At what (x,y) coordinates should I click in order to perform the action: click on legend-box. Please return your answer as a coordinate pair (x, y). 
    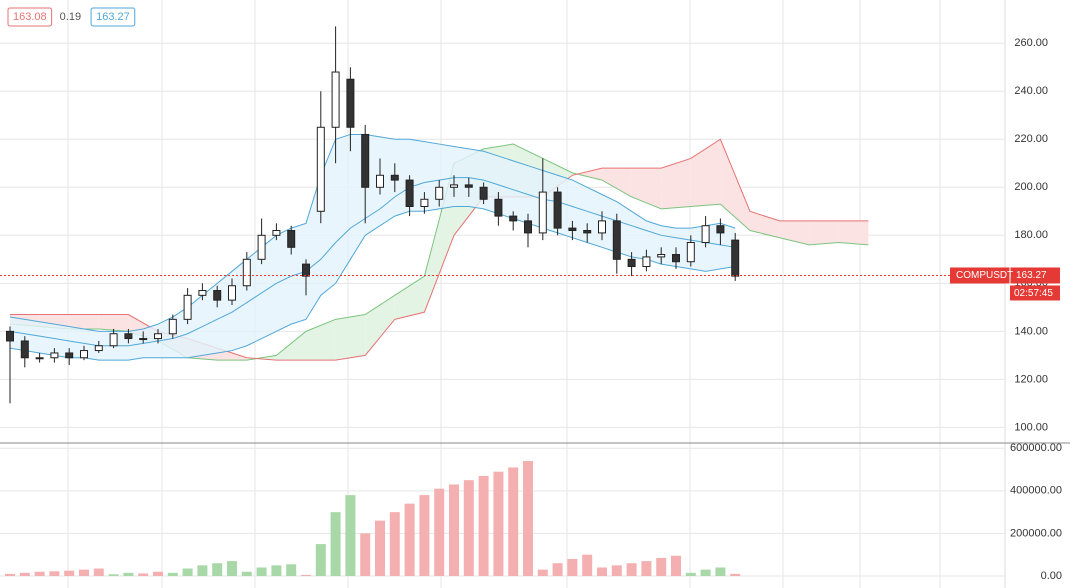
    Looking at the image, I should click on (113, 17).